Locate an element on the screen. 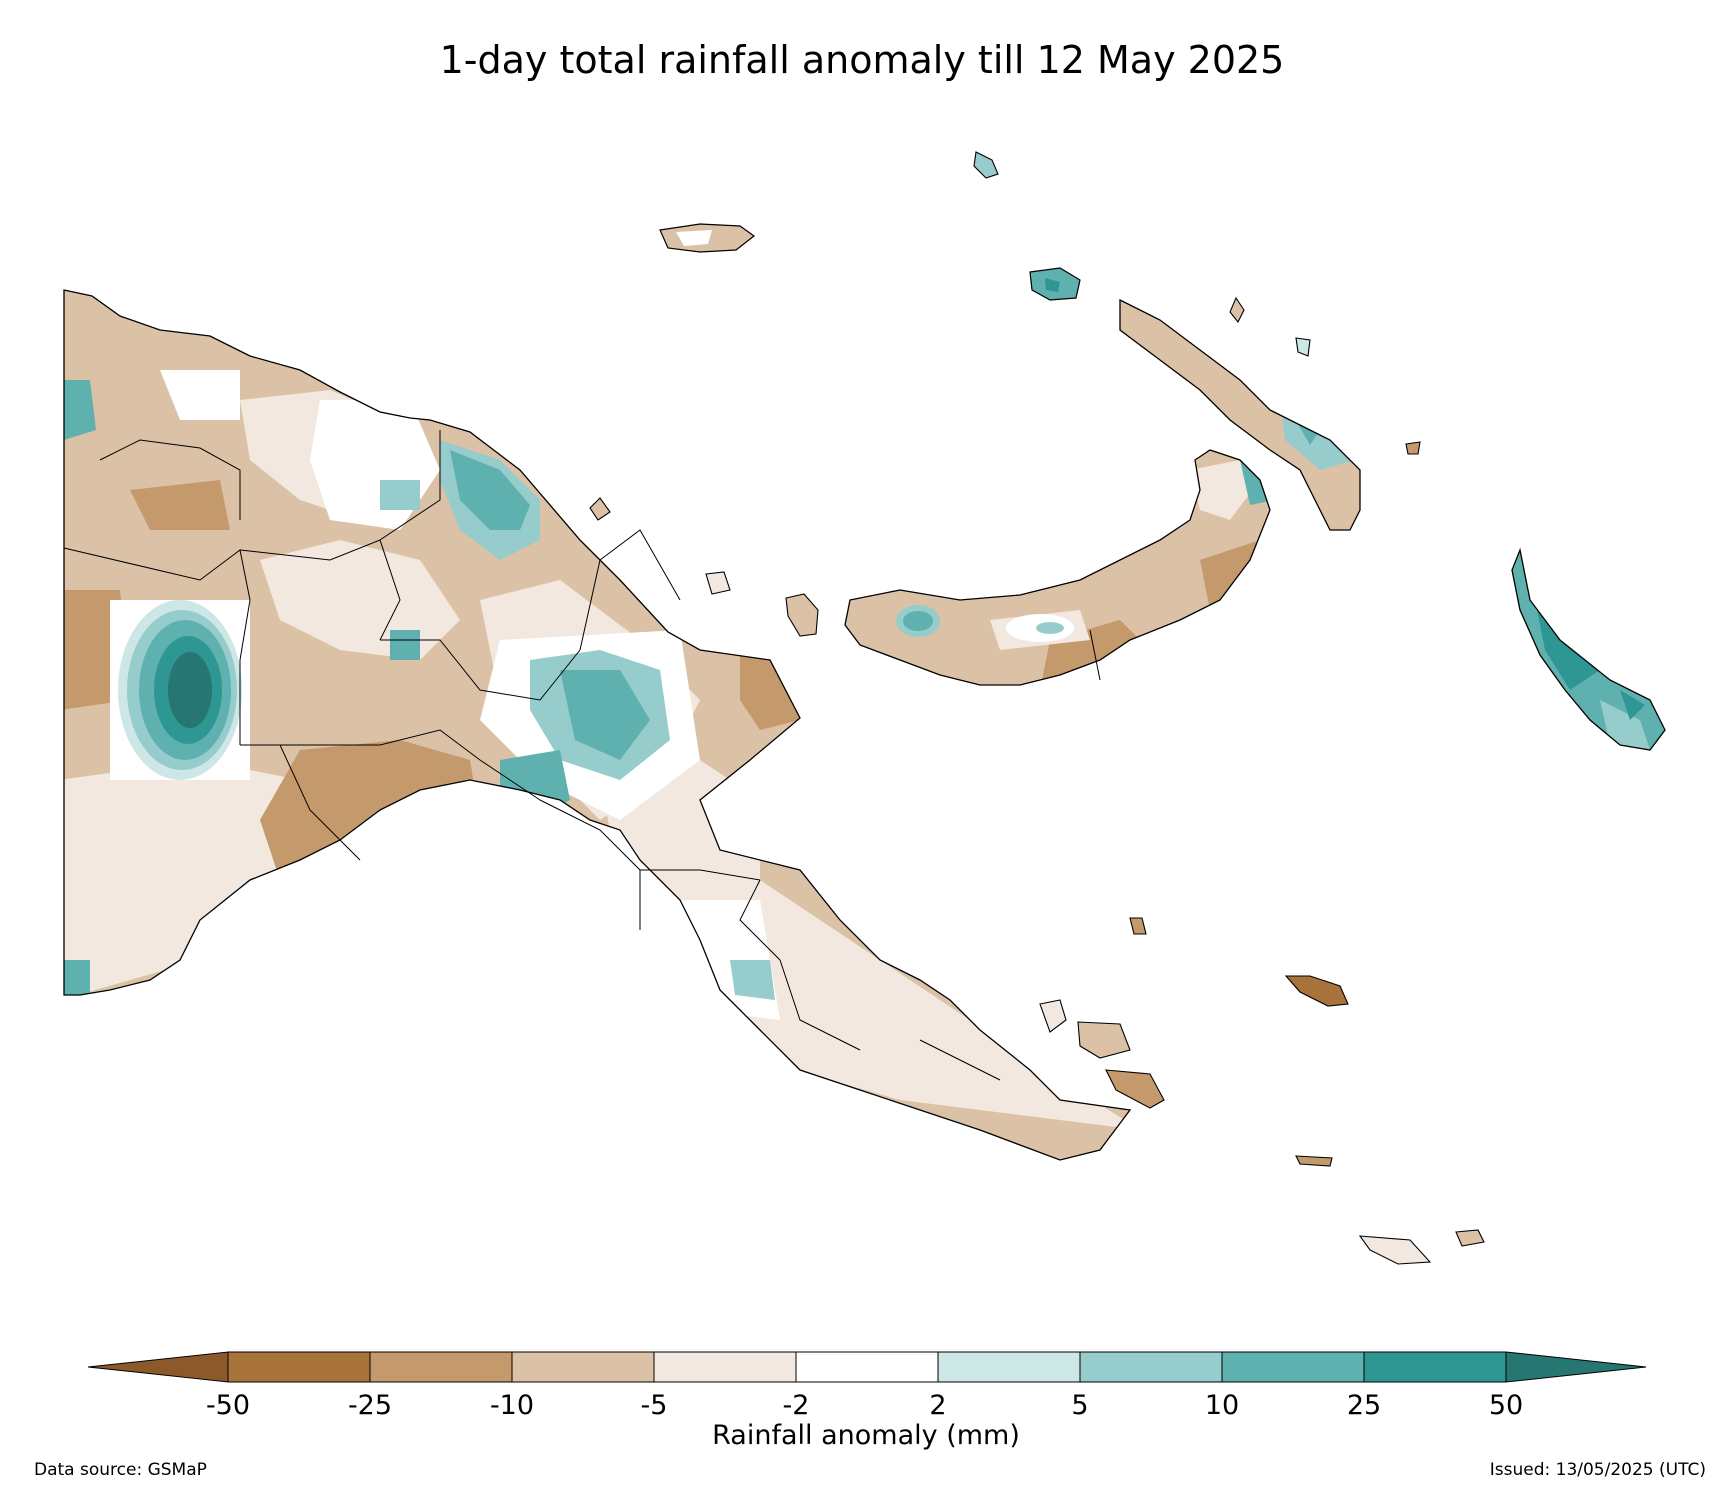  legend-label: Rainfall anomaly (mm) is located at coordinates (866, 1435).